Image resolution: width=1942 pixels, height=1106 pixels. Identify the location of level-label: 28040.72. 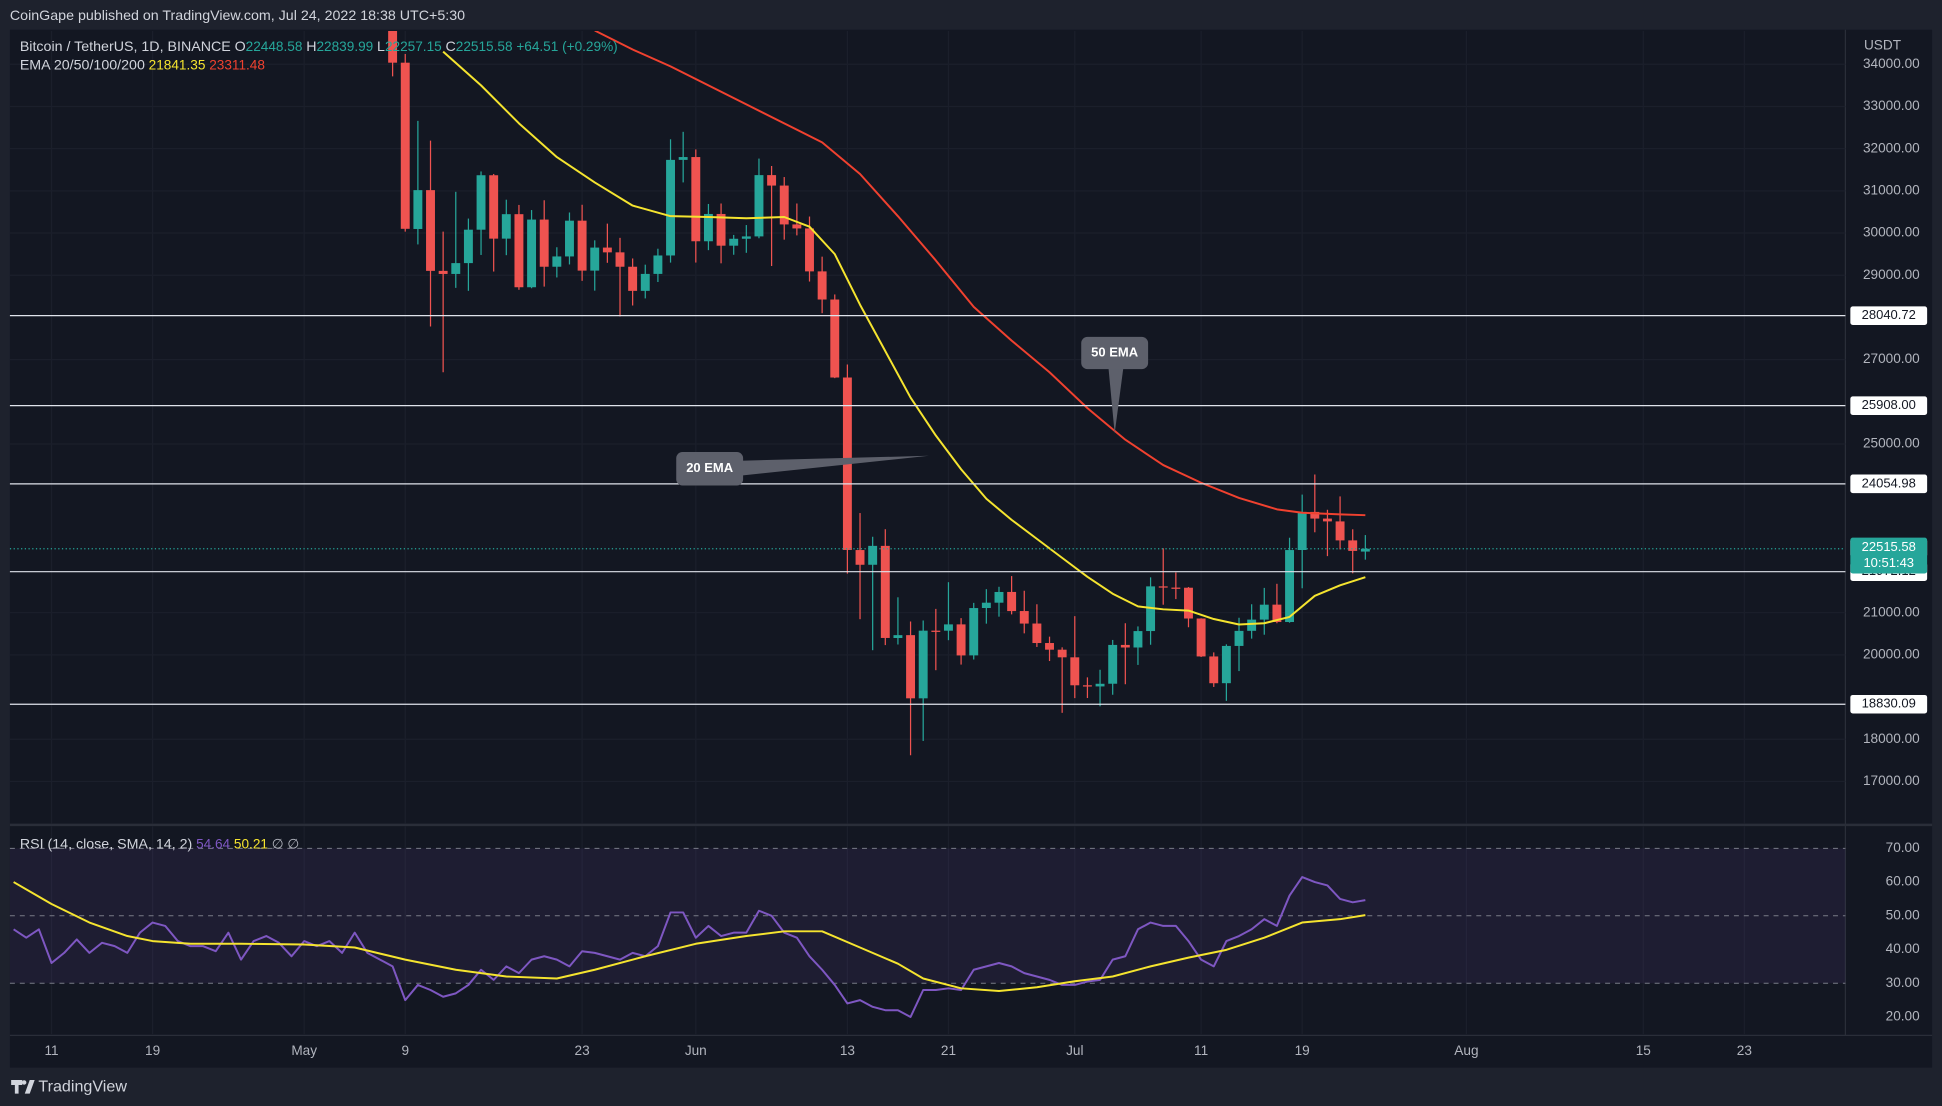
(1889, 314).